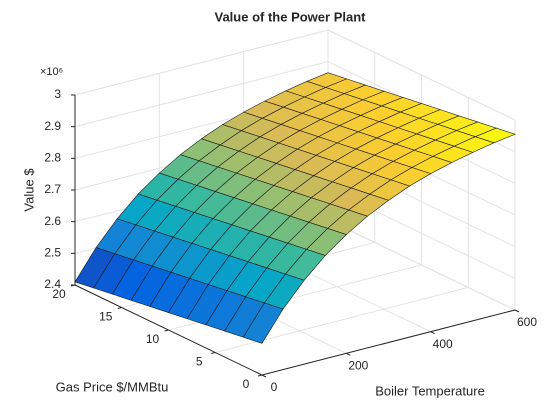 Image resolution: width=560 pixels, height=420 pixels. What do you see at coordinates (430, 390) in the screenshot?
I see `x-axis-label: Boiler Temperature` at bounding box center [430, 390].